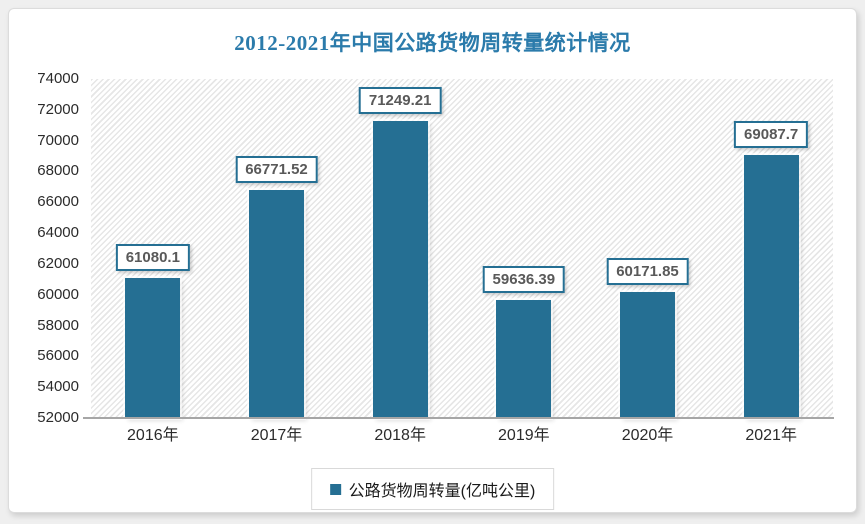 The height and width of the screenshot is (524, 865). I want to click on bar-value-label: 69087.7, so click(771, 134).